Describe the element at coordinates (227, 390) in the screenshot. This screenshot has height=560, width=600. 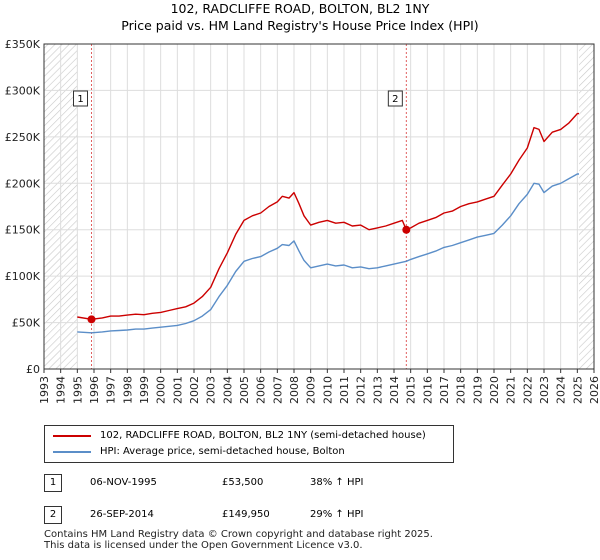
I see `x-tick-label: 2004` at that location.